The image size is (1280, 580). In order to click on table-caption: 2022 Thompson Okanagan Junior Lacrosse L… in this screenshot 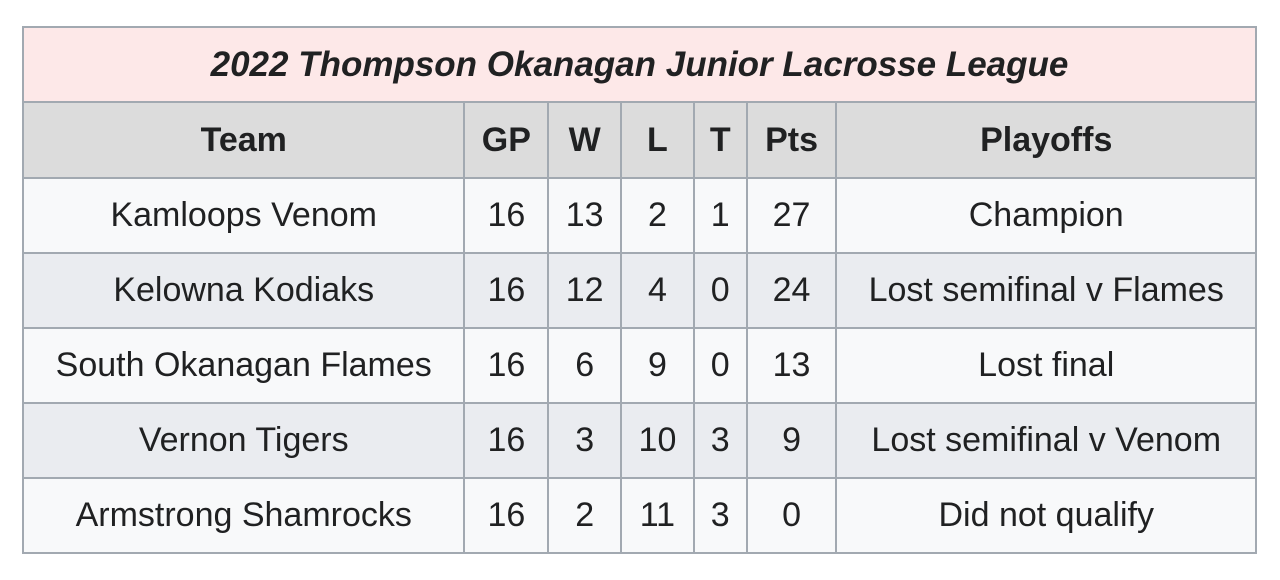, I will do `click(639, 64)`.